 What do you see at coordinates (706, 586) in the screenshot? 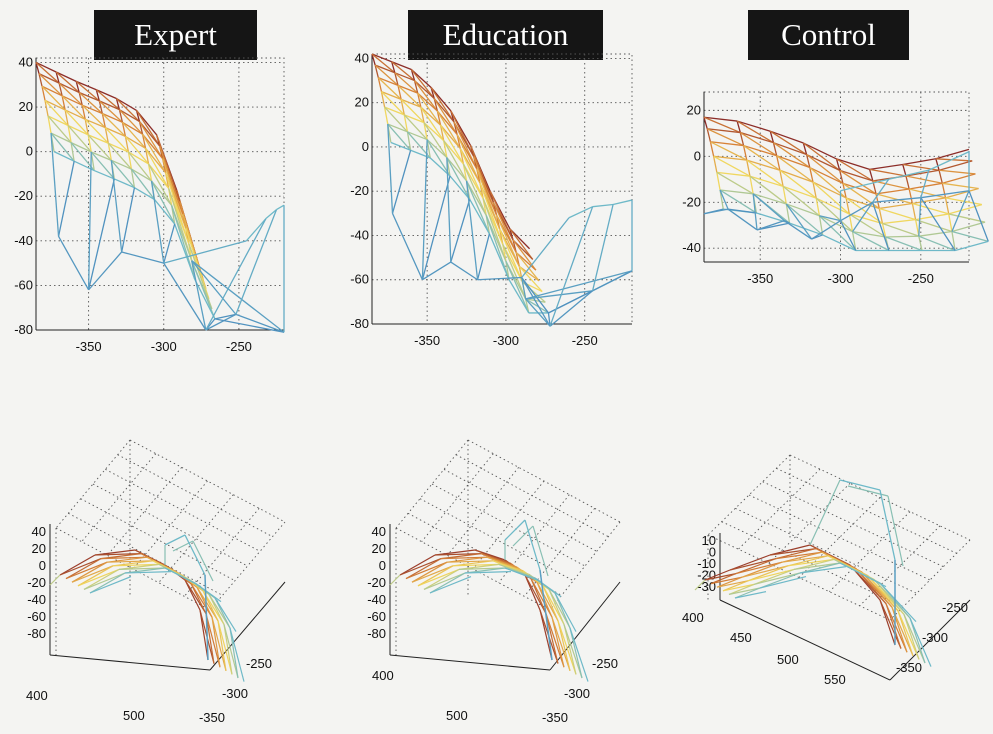
I see `z-tick-label: -30` at bounding box center [706, 586].